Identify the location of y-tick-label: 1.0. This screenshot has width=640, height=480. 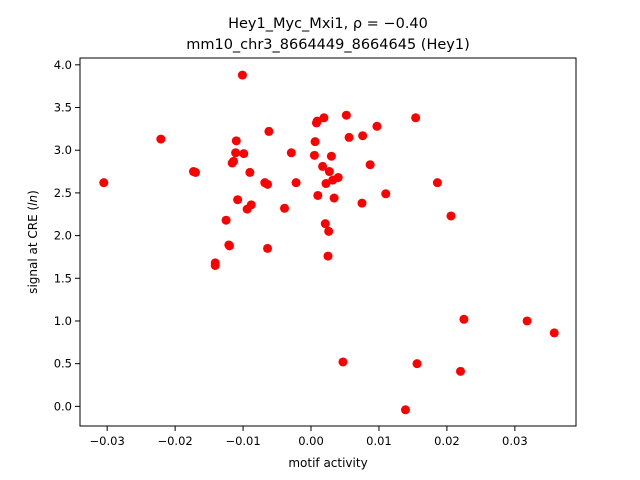
(63, 321).